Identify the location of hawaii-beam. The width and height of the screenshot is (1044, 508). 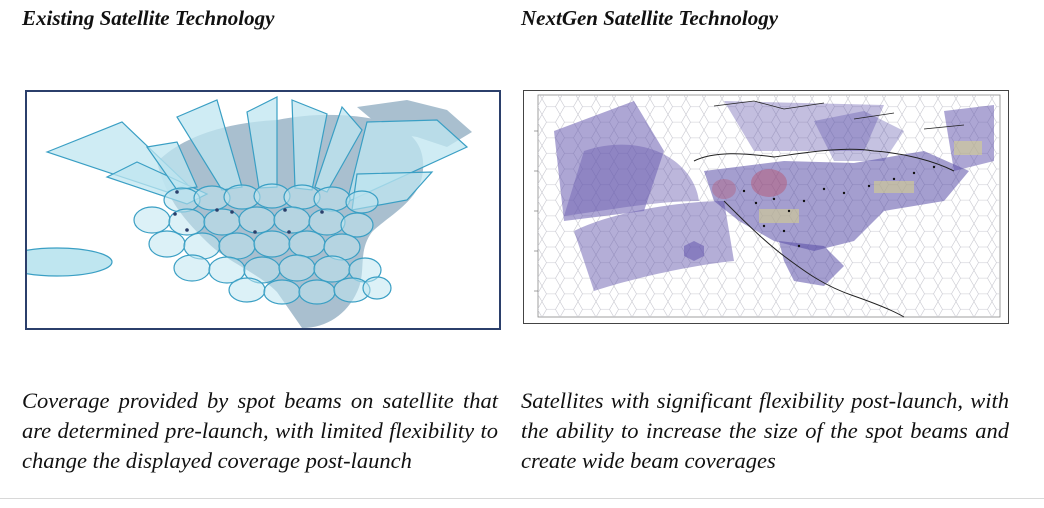
(70, 262).